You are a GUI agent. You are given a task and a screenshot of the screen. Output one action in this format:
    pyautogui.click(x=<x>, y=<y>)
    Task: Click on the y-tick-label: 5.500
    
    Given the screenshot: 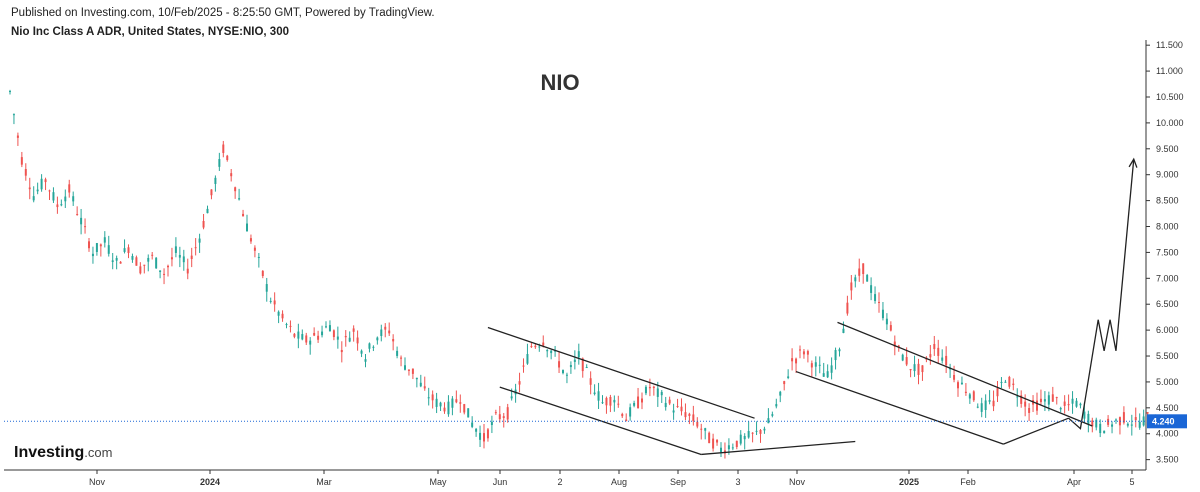 What is the action you would take?
    pyautogui.click(x=1167, y=356)
    